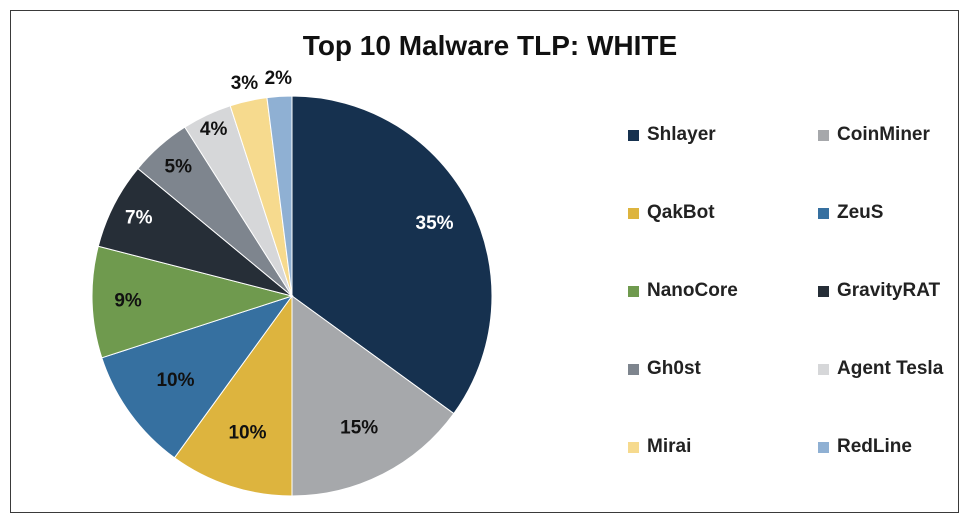 This screenshot has height=520, width=971. What do you see at coordinates (883, 134) in the screenshot?
I see `legend-label: CoinMiner` at bounding box center [883, 134].